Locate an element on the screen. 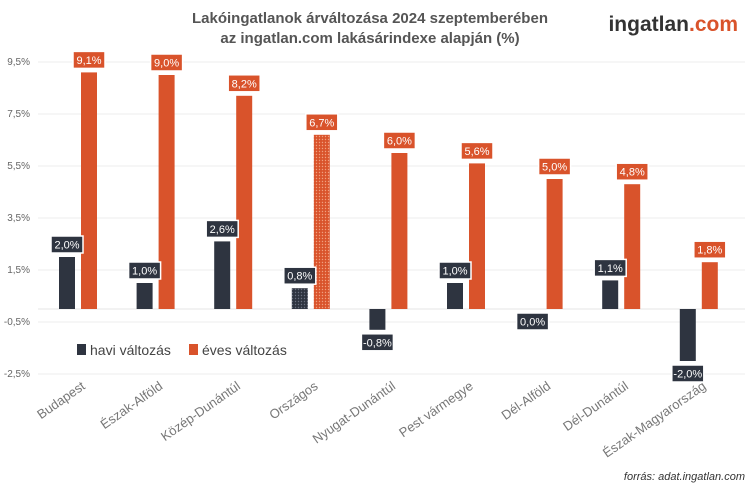 The height and width of the screenshot is (485, 750). legend-label-eves: éves változás is located at coordinates (244, 350).